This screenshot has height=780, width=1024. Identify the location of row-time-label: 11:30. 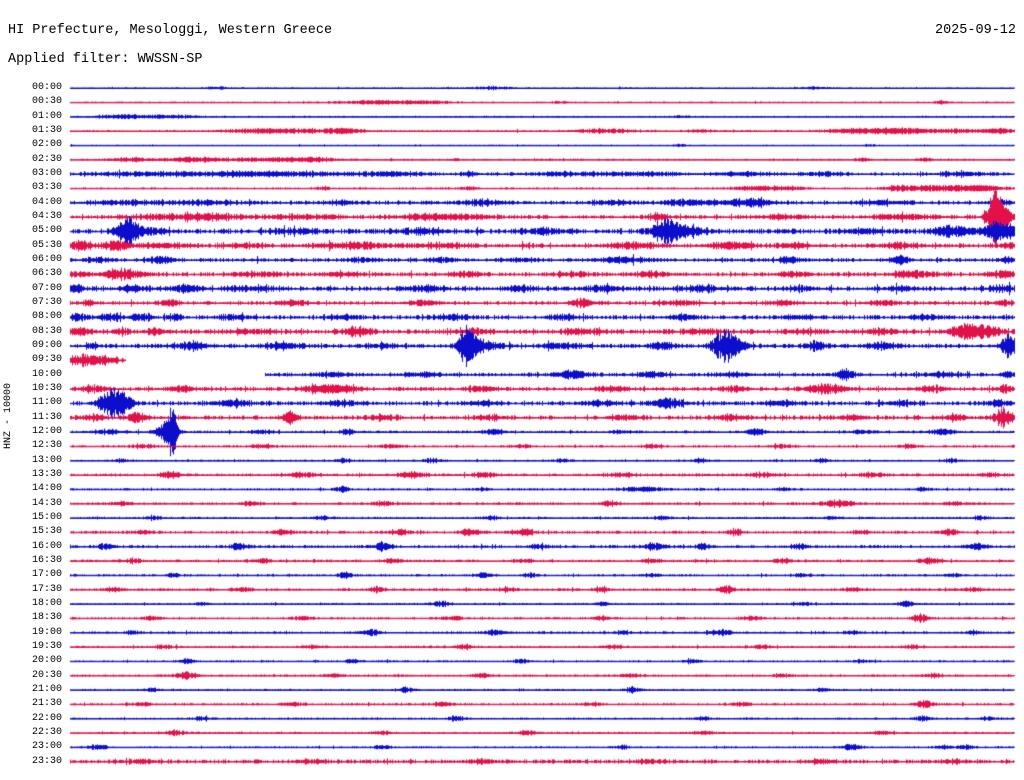
(46, 417).